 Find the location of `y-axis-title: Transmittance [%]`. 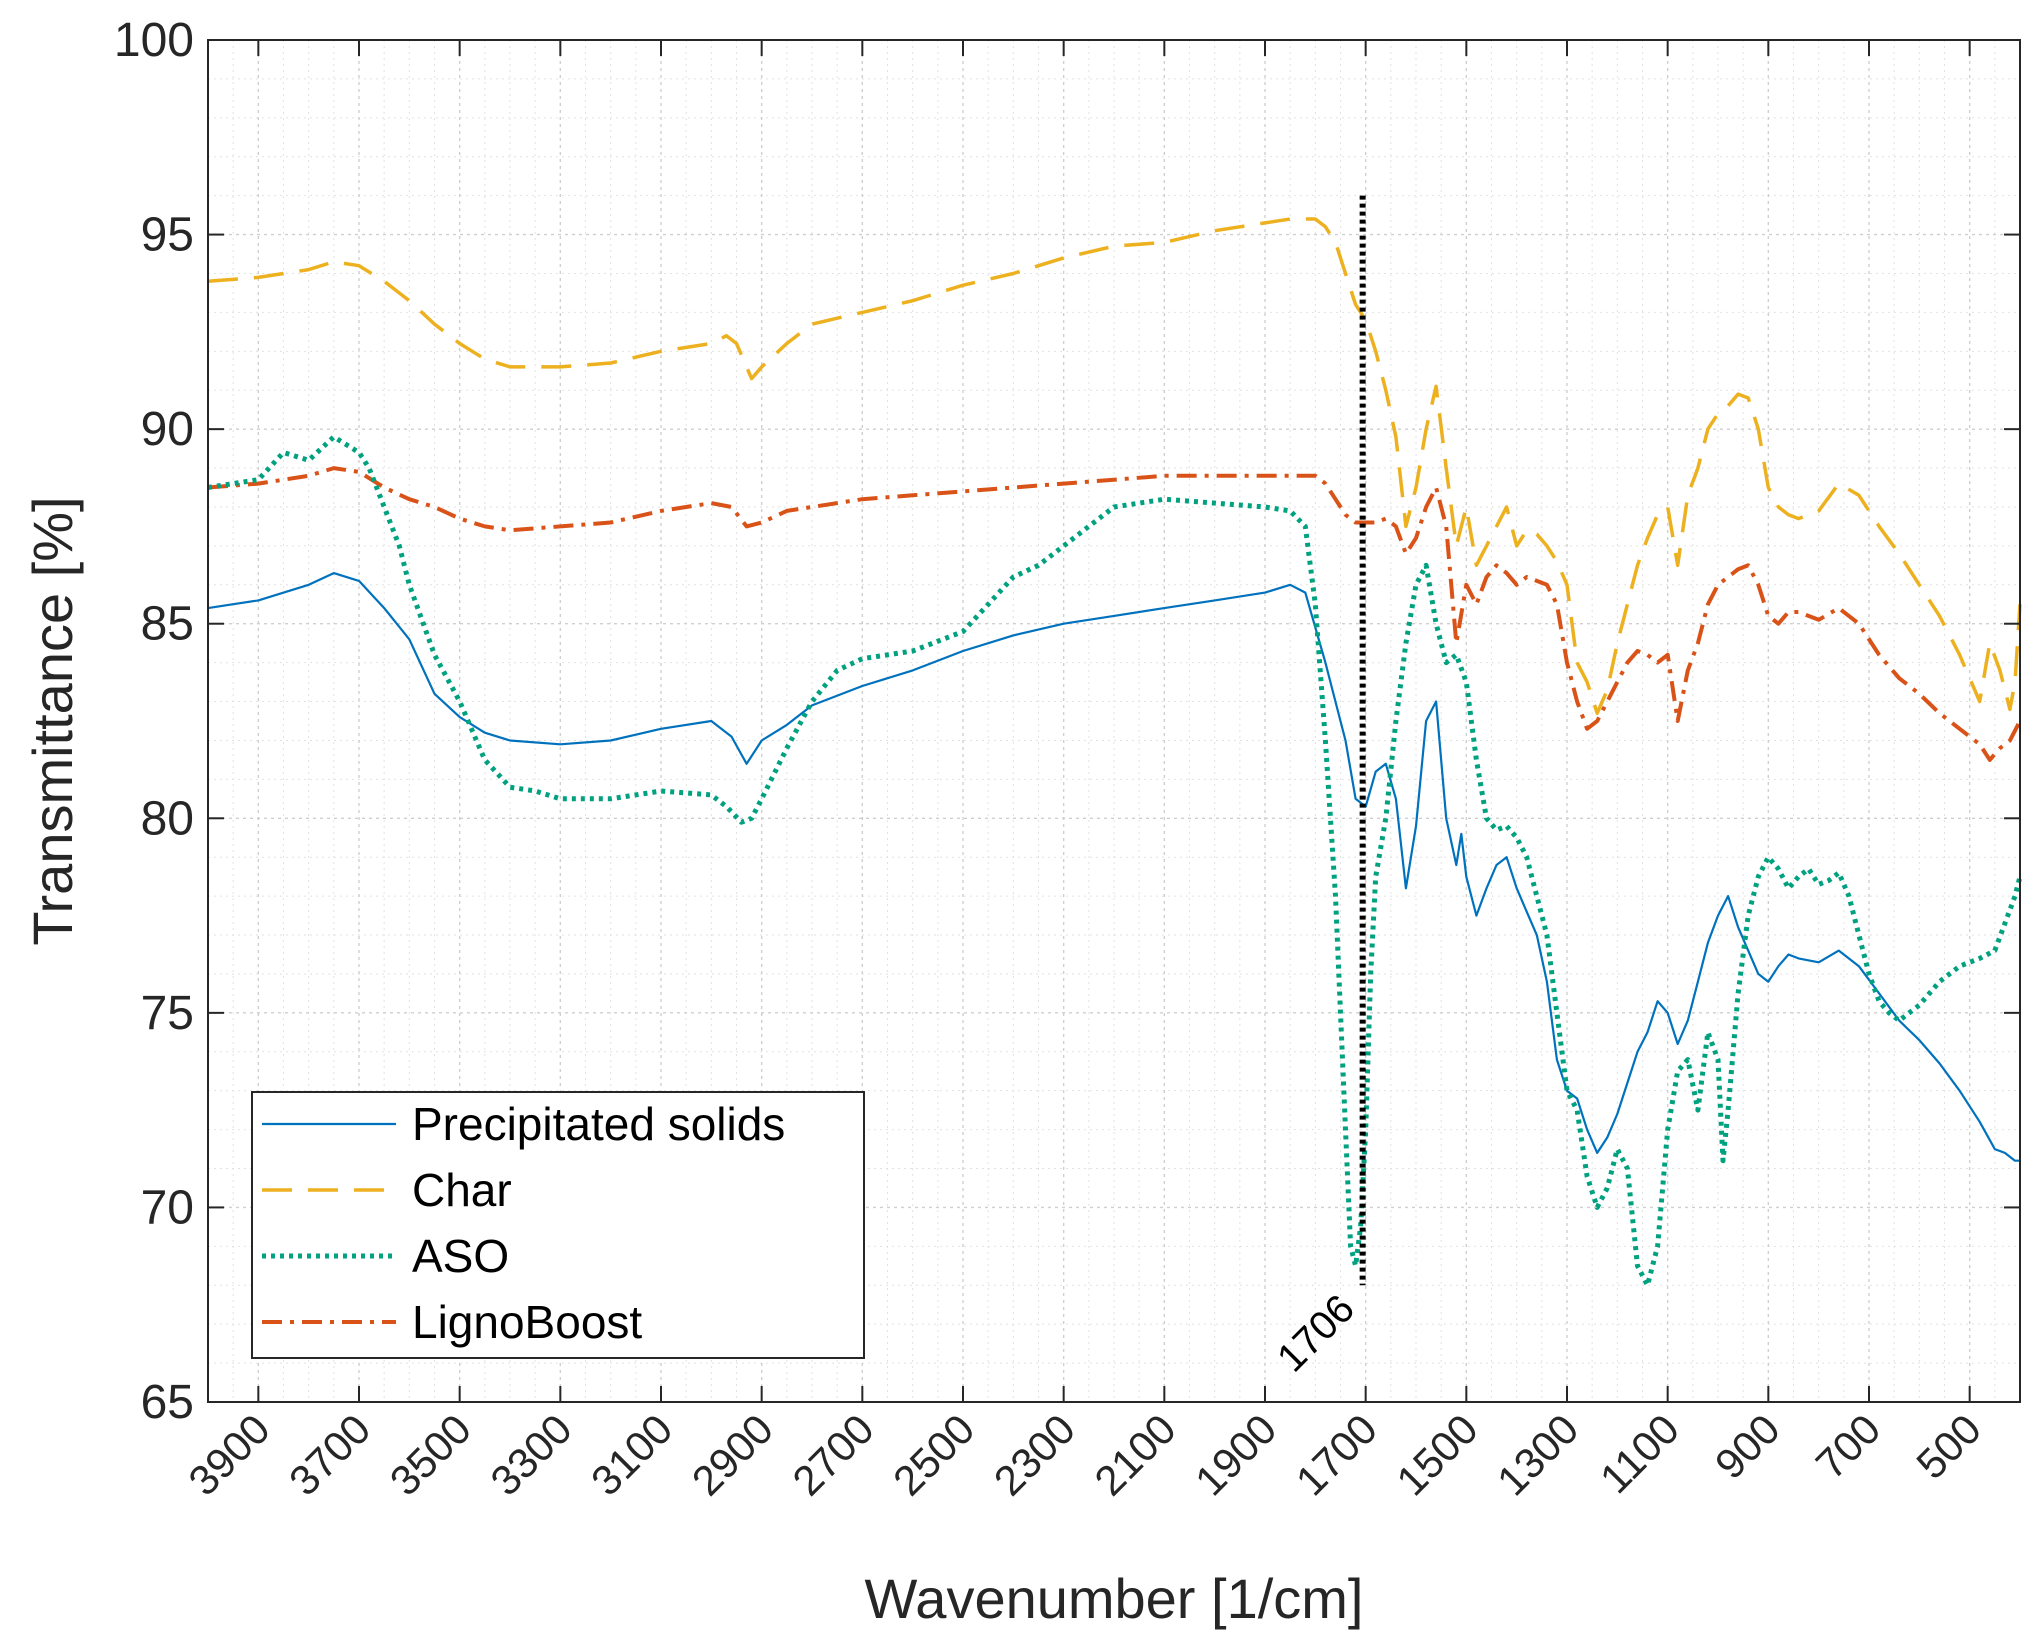

y-axis-title: Transmittance [%] is located at coordinates (52, 720).